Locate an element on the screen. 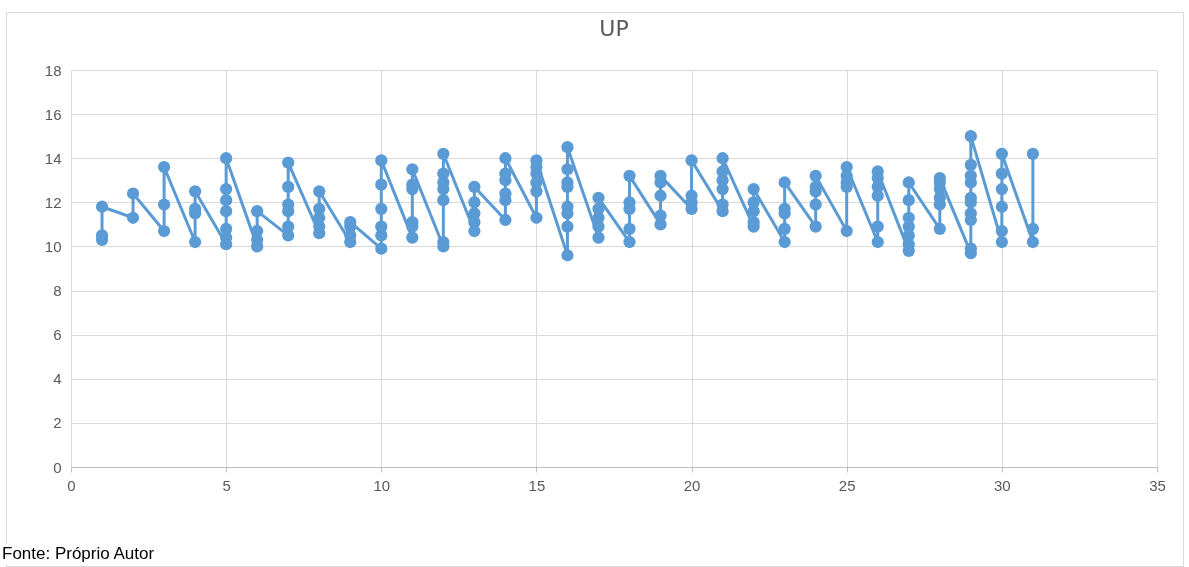  x-tick-label: 35 is located at coordinates (1157, 485).